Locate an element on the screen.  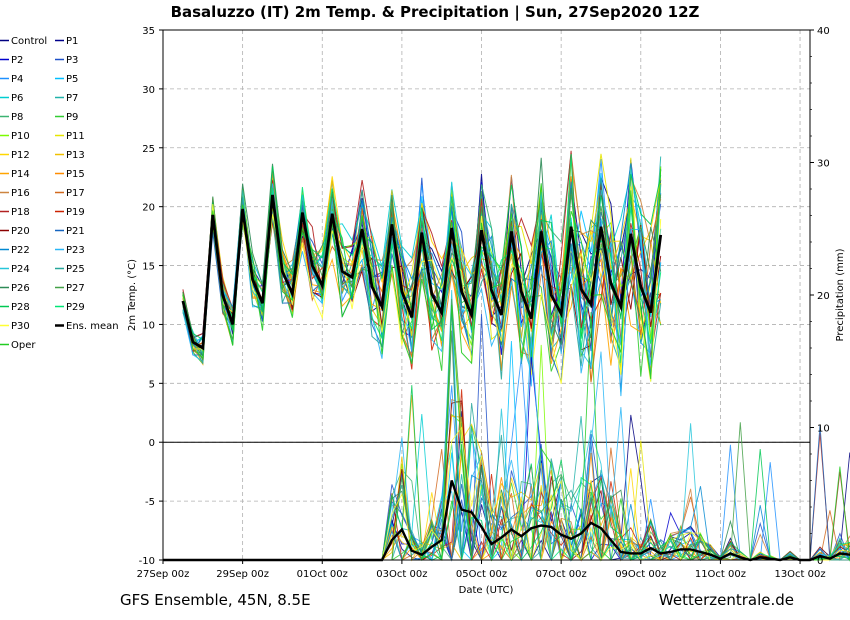
legend-label: P20 is located at coordinates (20, 231).